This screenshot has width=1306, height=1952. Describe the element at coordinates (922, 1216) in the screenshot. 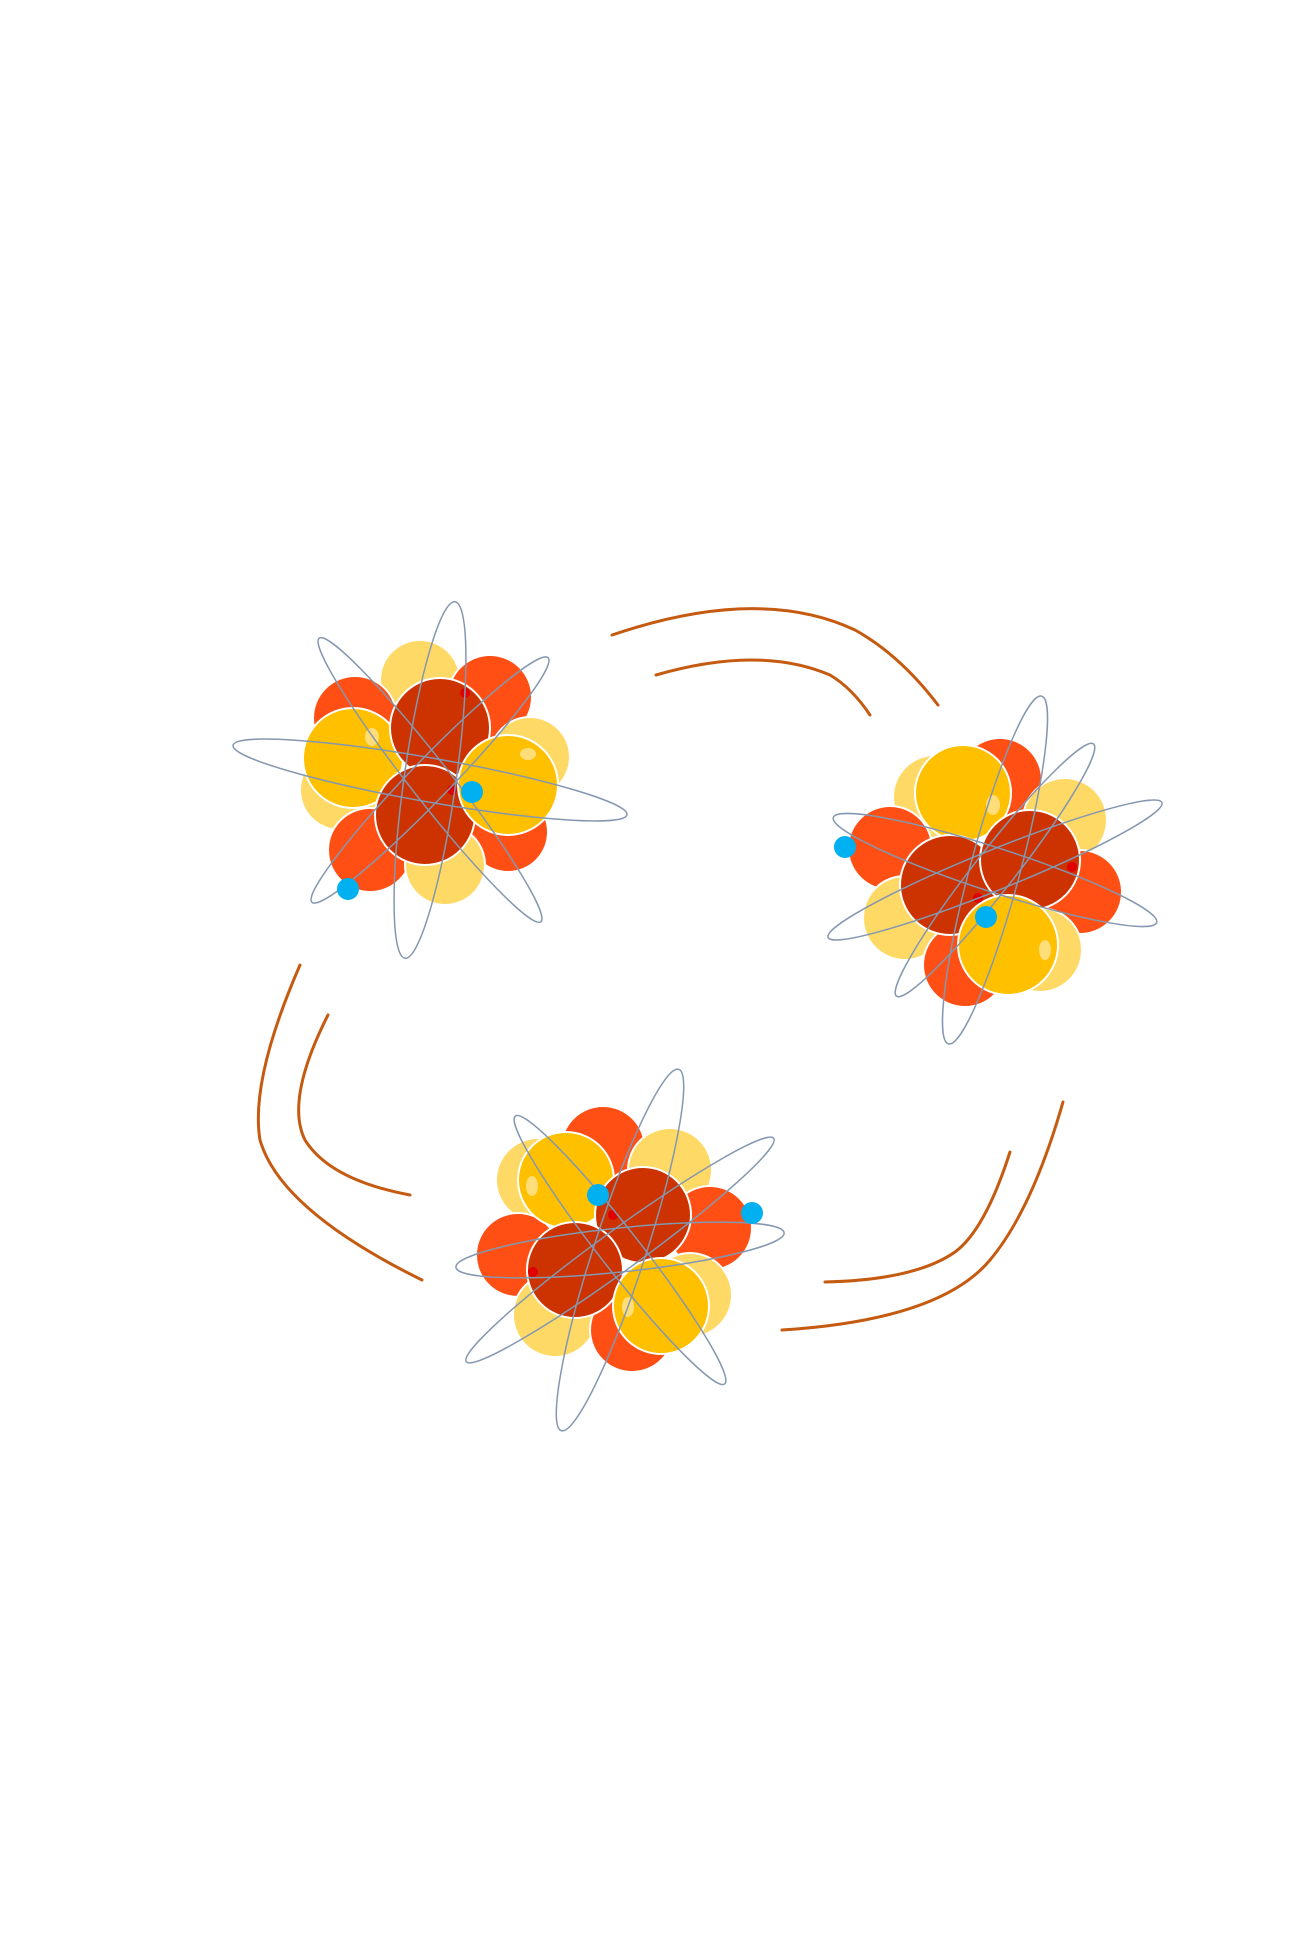

I see `arrow-right` at that location.